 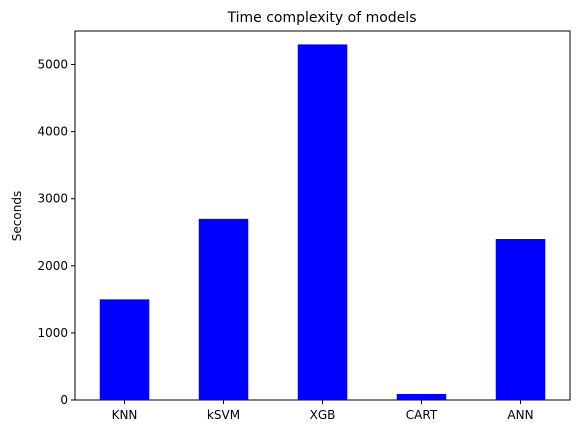 I want to click on x-tick-label: ANN, so click(x=520, y=415).